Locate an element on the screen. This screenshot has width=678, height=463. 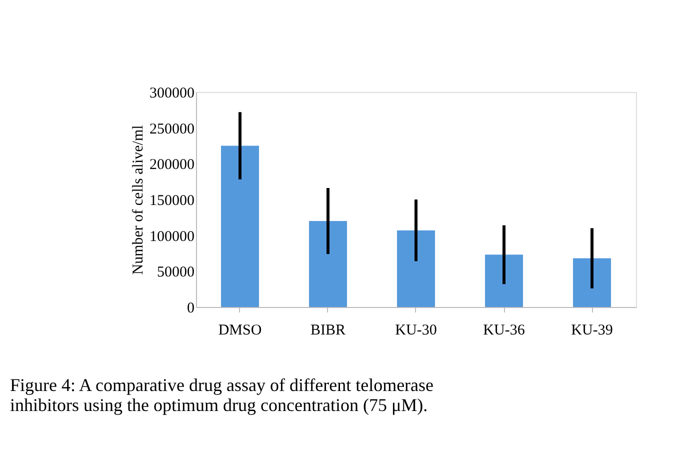
y-tick-label: 200000 is located at coordinates (172, 165).